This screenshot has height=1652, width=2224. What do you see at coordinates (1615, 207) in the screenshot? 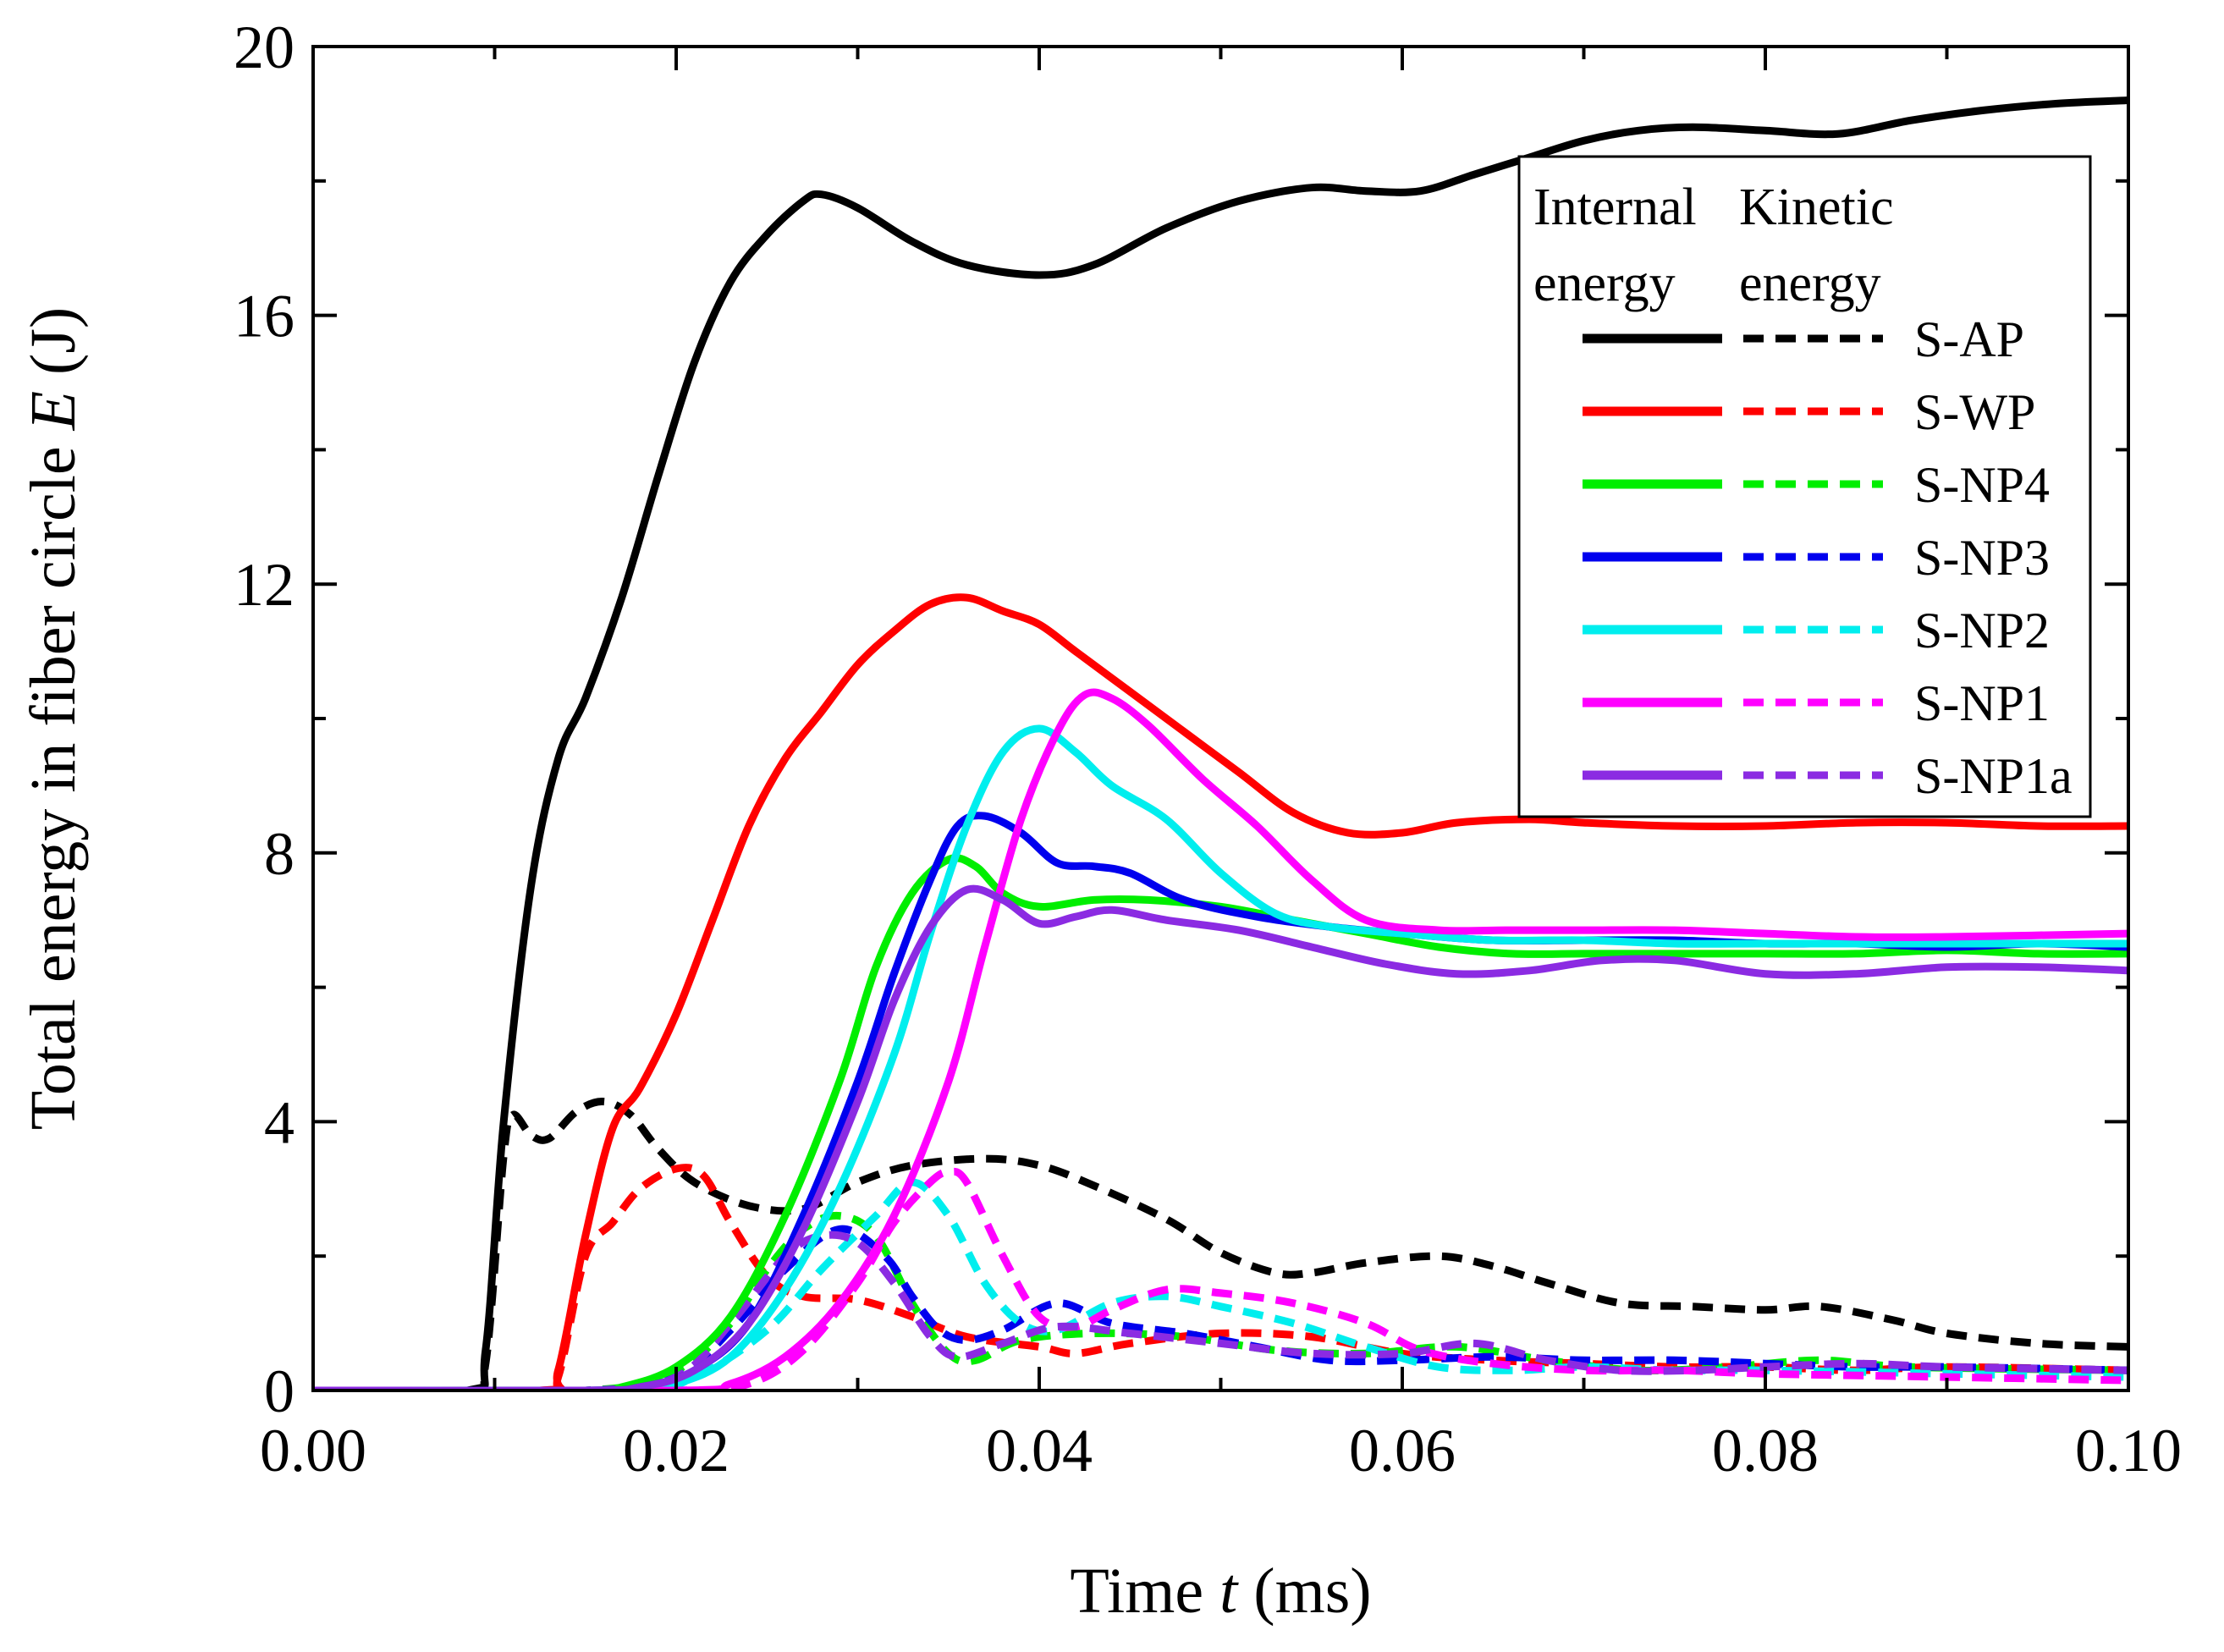
I see `legend-col1-header-line1: Internal` at bounding box center [1615, 207].